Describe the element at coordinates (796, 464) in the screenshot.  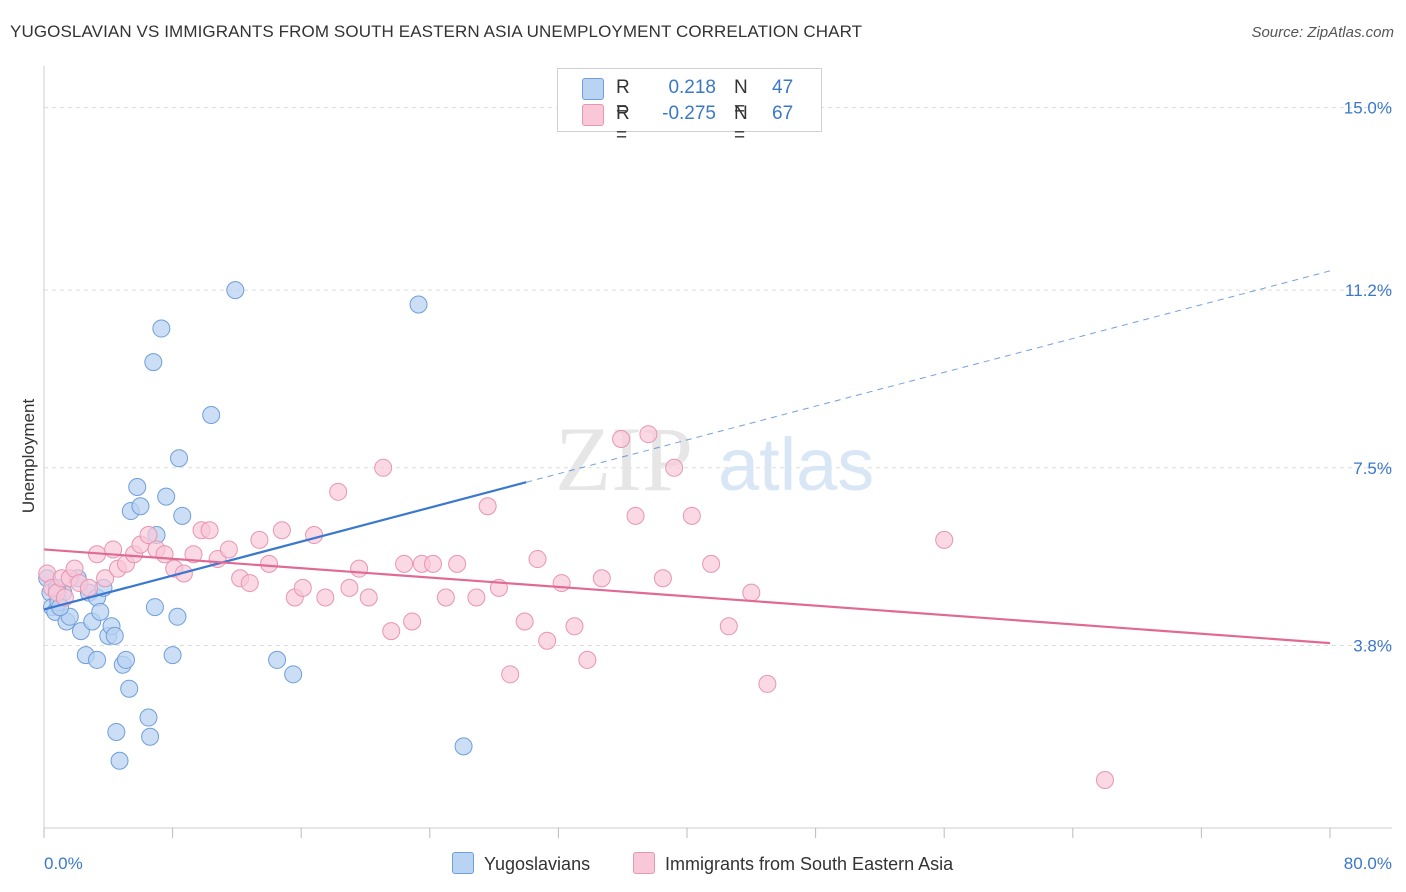
I see `watermark-atlas: atlas` at that location.